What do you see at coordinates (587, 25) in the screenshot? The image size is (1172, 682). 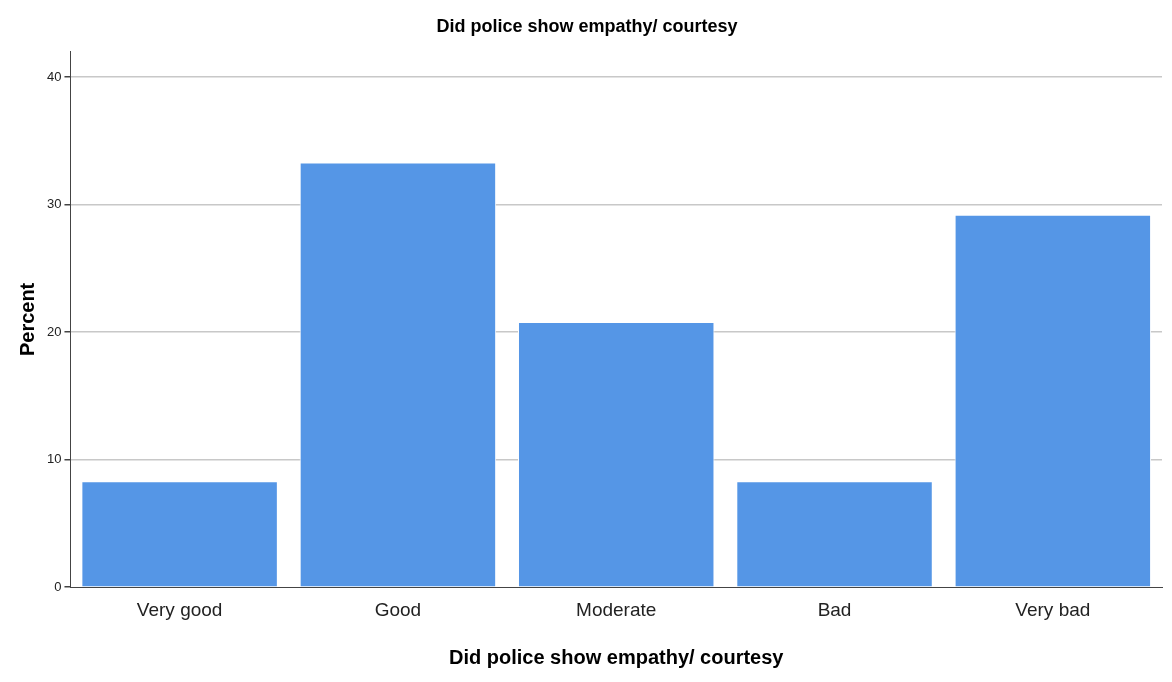 I see `chart-title: Did police show empathy/ courtesy` at bounding box center [587, 25].